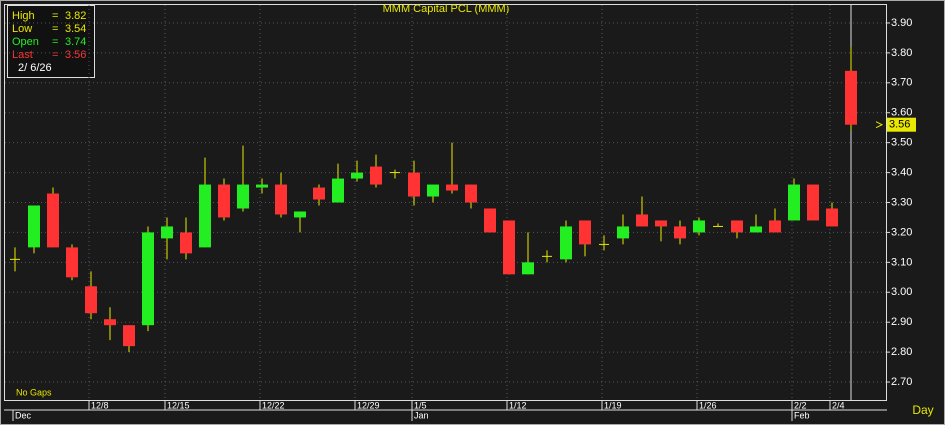 This screenshot has height=425, width=945. Describe the element at coordinates (446, 9) in the screenshot. I see `chart-title: MMM Capital PCL (MMM)` at that location.